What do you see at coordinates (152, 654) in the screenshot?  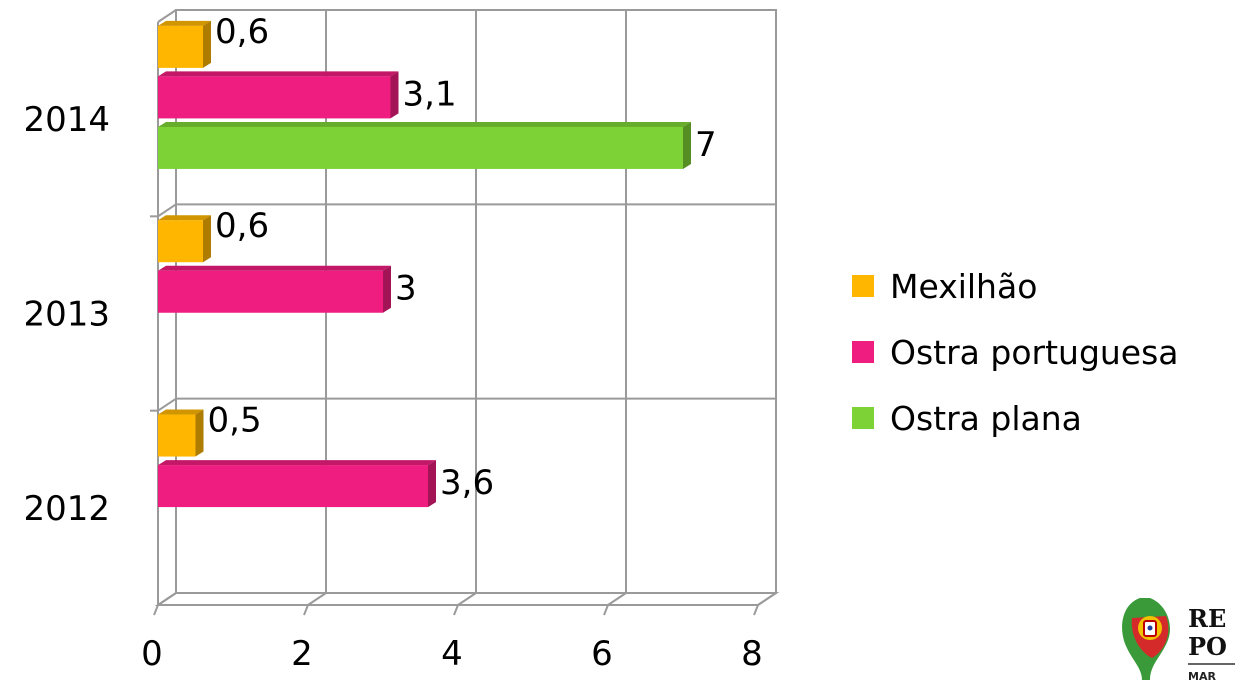 I see `x-tick-label: 0` at bounding box center [152, 654].